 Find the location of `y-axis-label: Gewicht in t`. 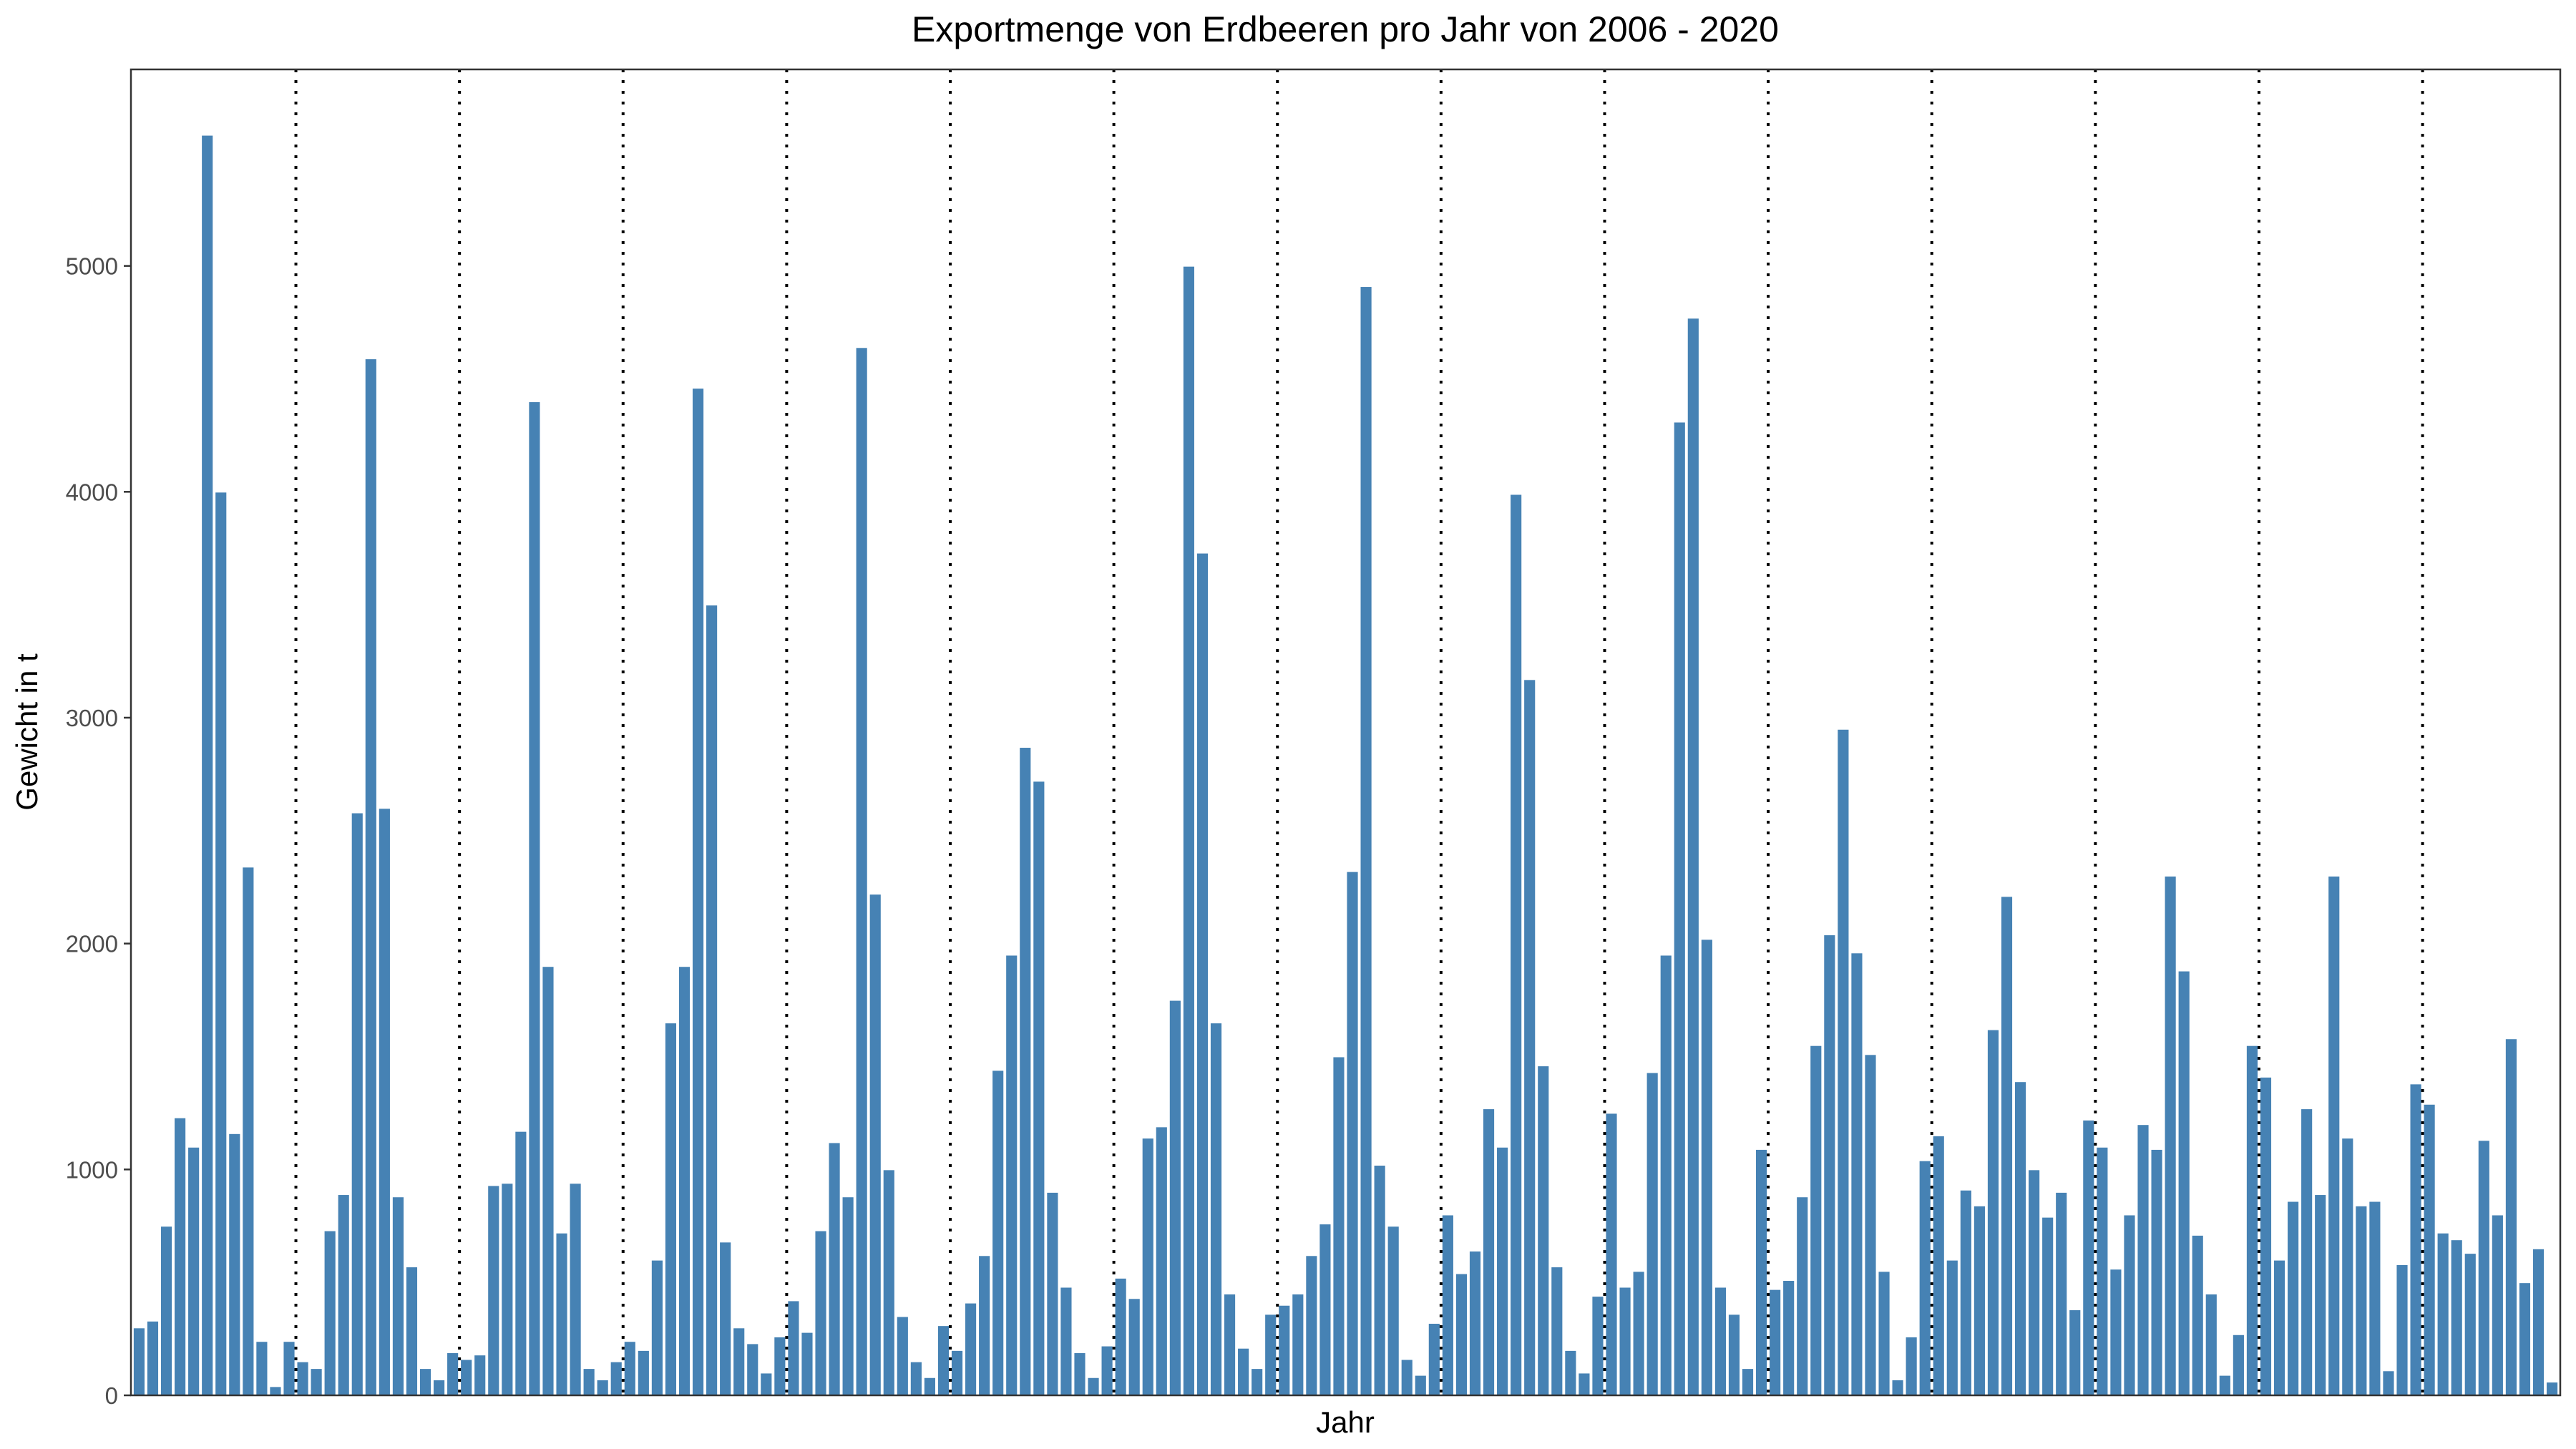

y-axis-label: Gewicht in t is located at coordinates (27, 732).